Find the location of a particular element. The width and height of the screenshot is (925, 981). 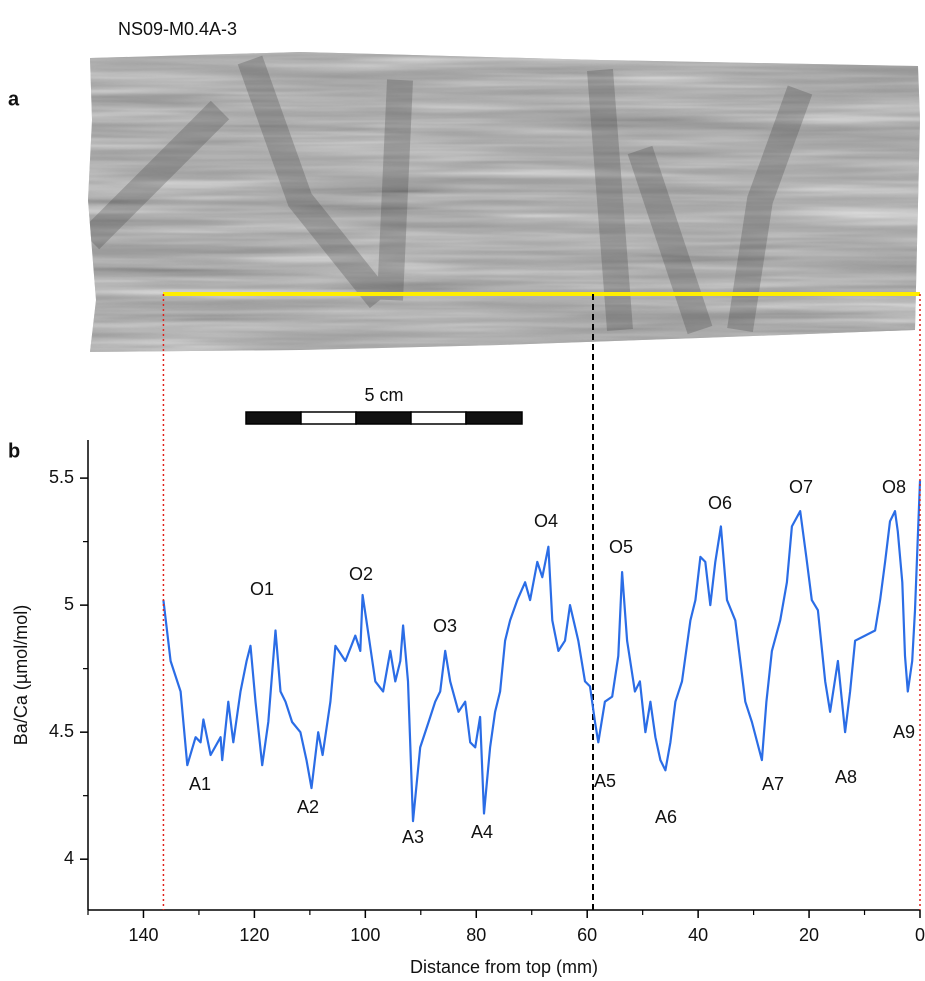

x-tick-label: 140 is located at coordinates (143, 935).